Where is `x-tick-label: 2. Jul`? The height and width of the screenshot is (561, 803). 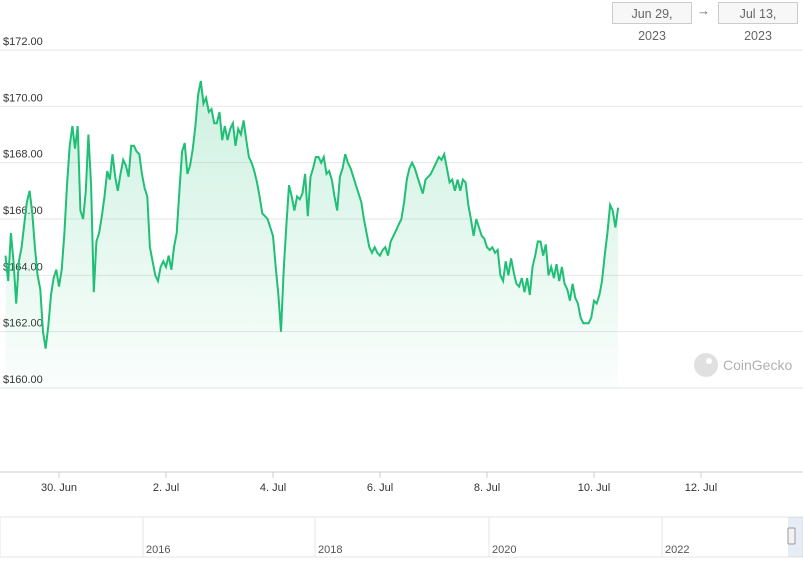
x-tick-label: 2. Jul is located at coordinates (166, 488).